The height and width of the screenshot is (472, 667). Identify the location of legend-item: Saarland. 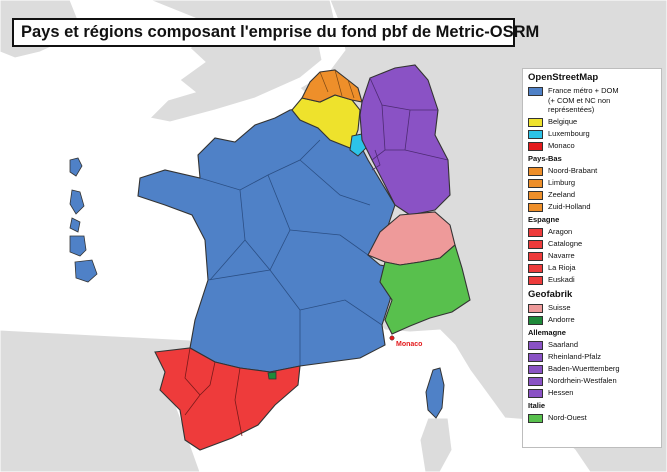
(592, 345).